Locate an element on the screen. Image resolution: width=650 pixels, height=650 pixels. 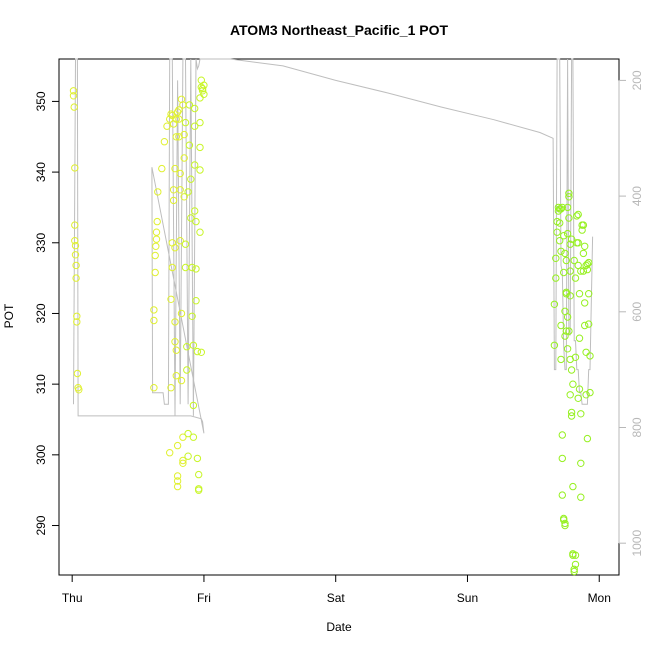
x-tick-label: Thu is located at coordinates (72, 598).